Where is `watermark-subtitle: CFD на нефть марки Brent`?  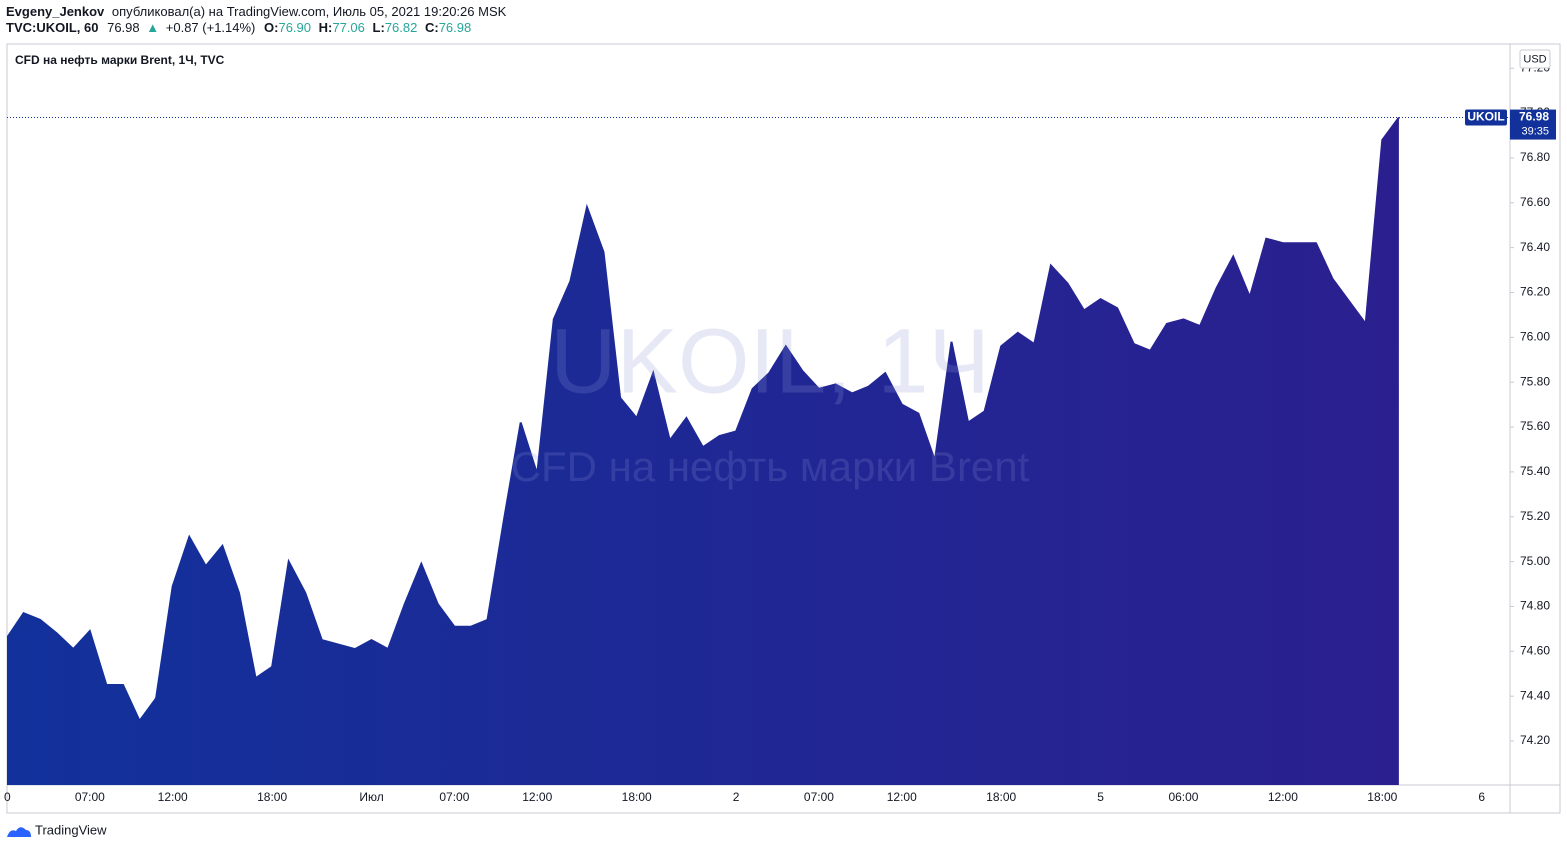
watermark-subtitle: CFD на нефть марки Brent is located at coordinates (770, 466).